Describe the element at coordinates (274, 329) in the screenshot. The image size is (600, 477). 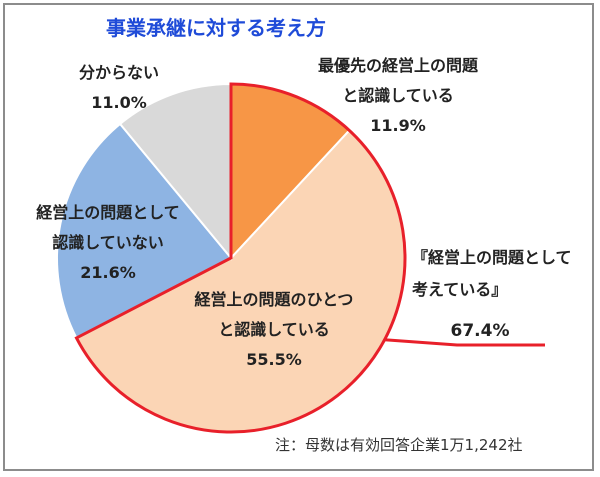
I see `slice-label-2-line-2: と認識している` at that location.